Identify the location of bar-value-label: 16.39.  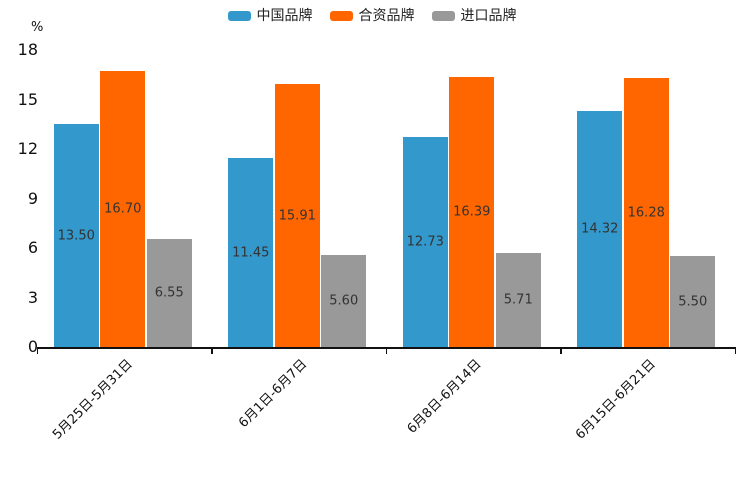
(472, 212).